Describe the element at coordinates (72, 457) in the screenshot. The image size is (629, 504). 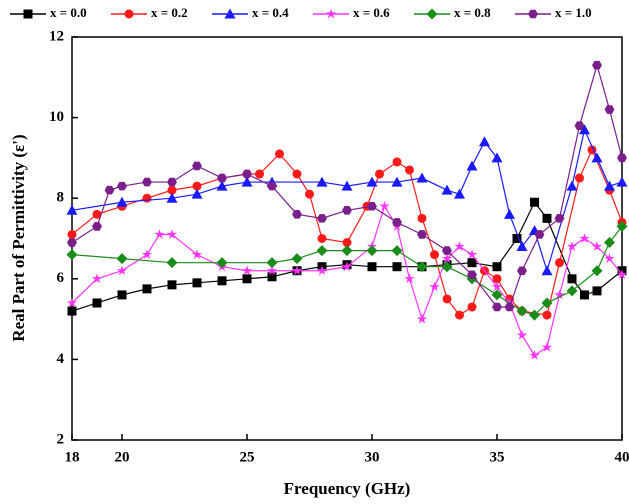
I see `x-tick-label: 18` at that location.